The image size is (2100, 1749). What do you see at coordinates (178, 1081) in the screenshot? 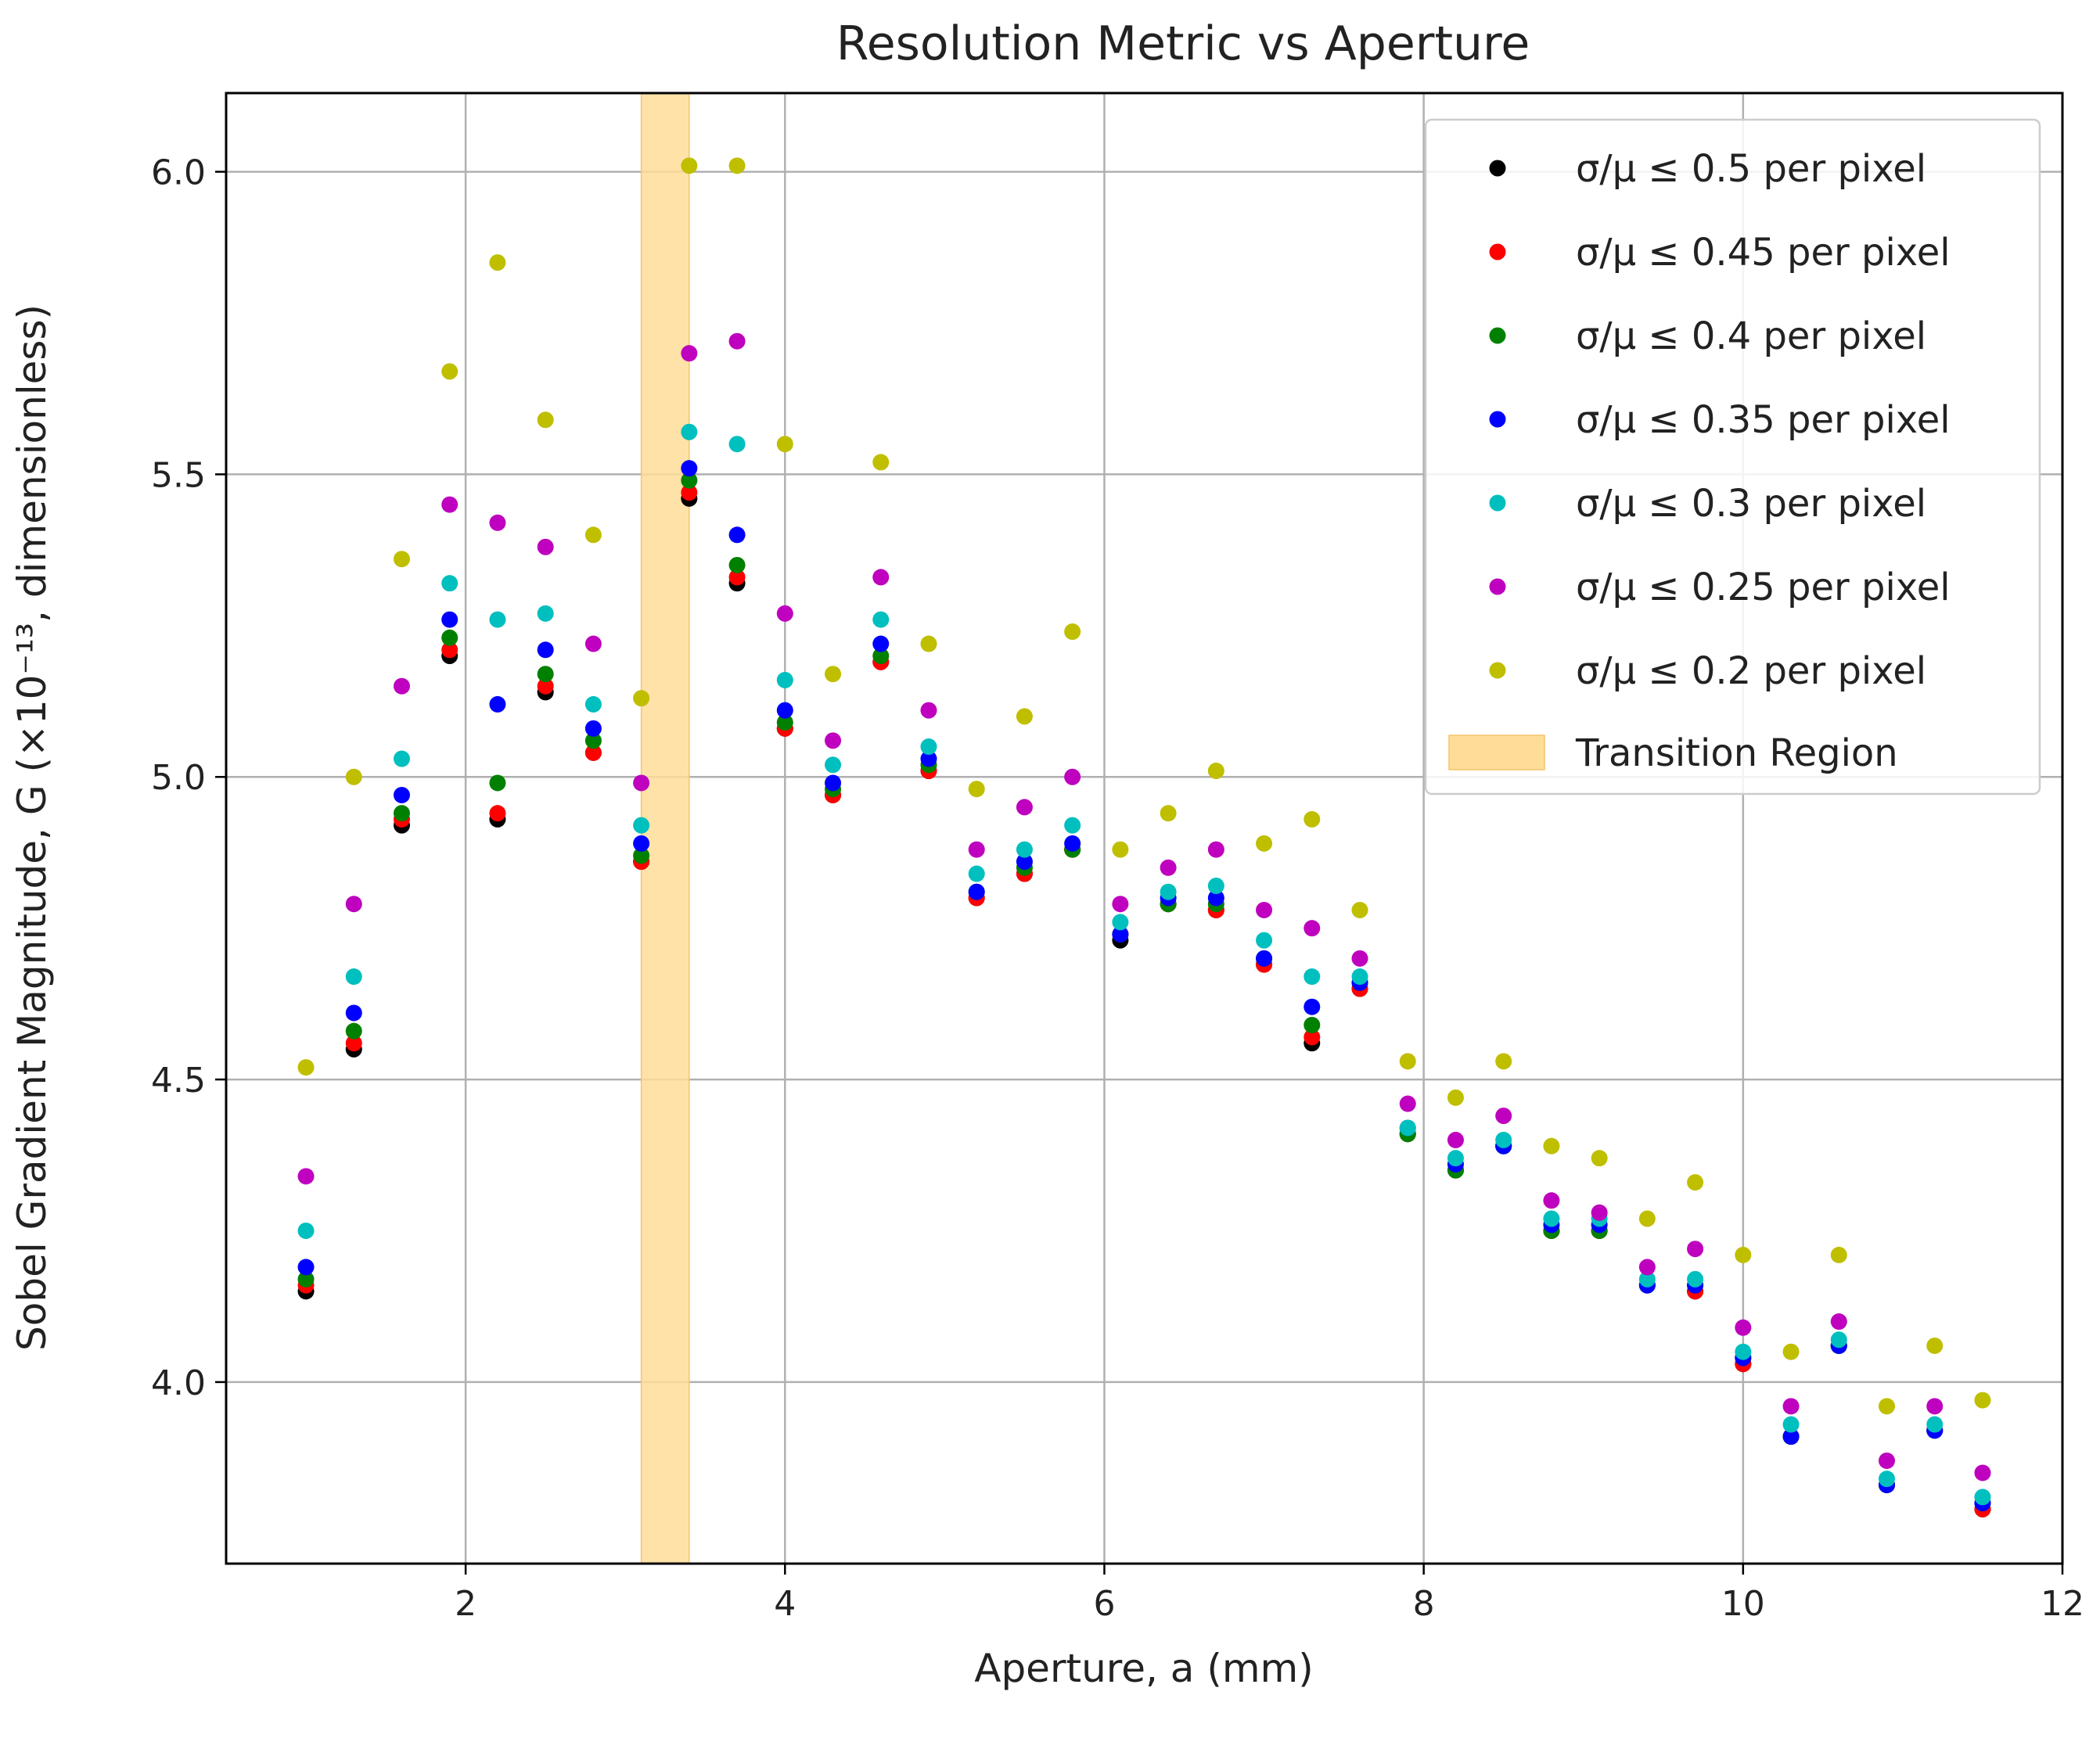
I see `y-tick-label: 4.5` at bounding box center [178, 1081].